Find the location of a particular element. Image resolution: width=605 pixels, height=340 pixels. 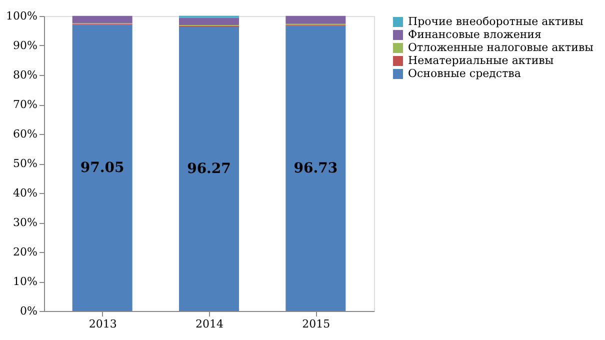

y-tick-label: 10% is located at coordinates (25, 281).